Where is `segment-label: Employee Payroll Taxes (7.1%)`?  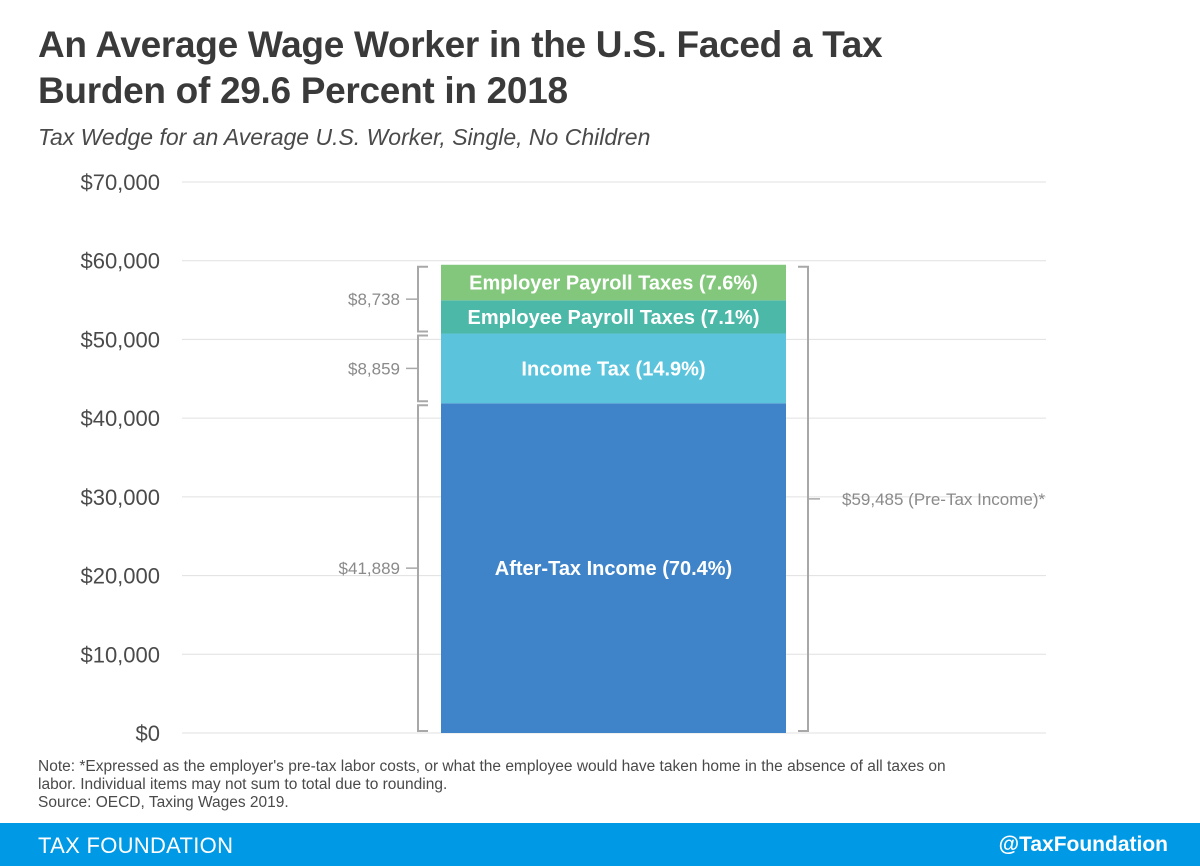 segment-label: Employee Payroll Taxes (7.1%) is located at coordinates (614, 318).